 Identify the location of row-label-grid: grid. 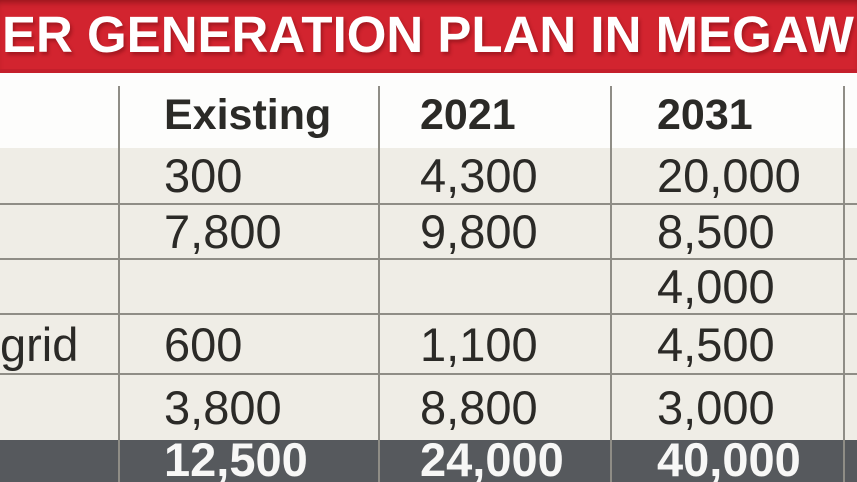
(39, 344).